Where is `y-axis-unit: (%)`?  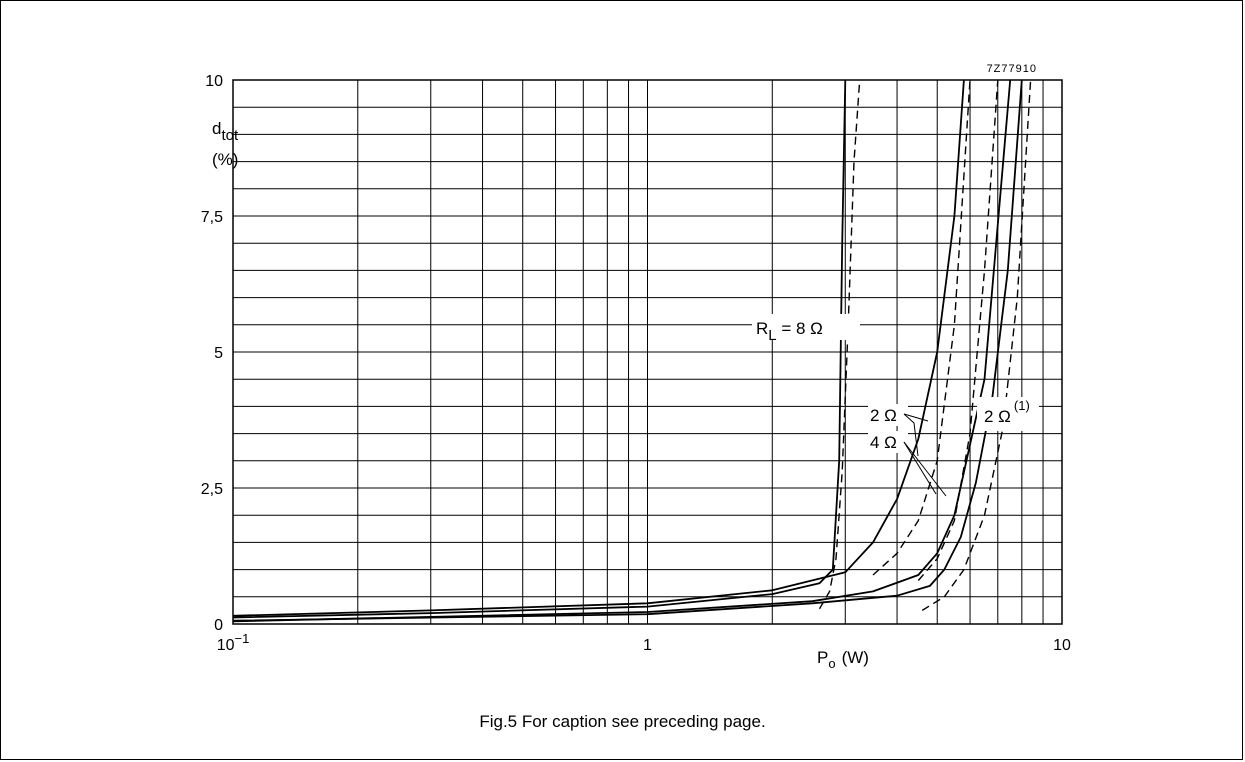 y-axis-unit: (%) is located at coordinates (225, 159).